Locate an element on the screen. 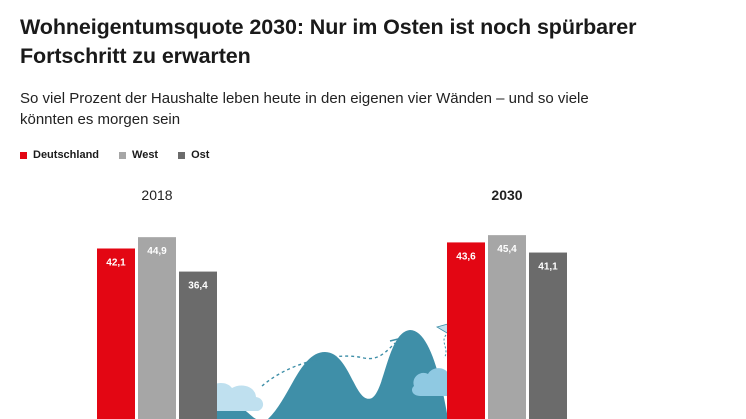 This screenshot has height=419, width=746. bar-ost-2018 is located at coordinates (198, 345).